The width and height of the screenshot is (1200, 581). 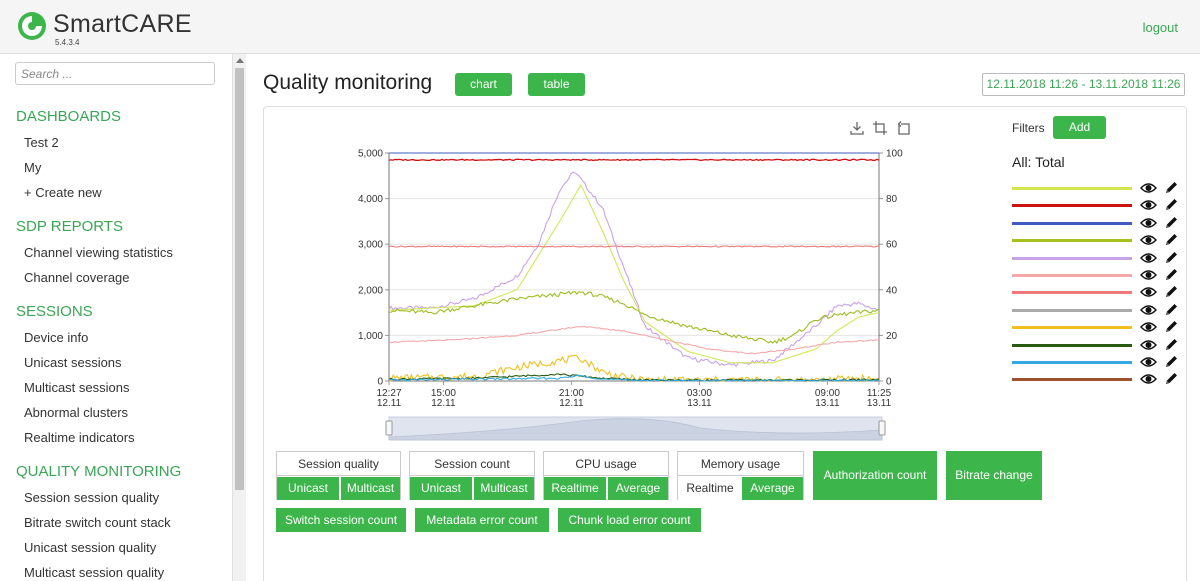 What do you see at coordinates (122, 24) in the screenshot?
I see `app-name: SmartCARE` at bounding box center [122, 24].